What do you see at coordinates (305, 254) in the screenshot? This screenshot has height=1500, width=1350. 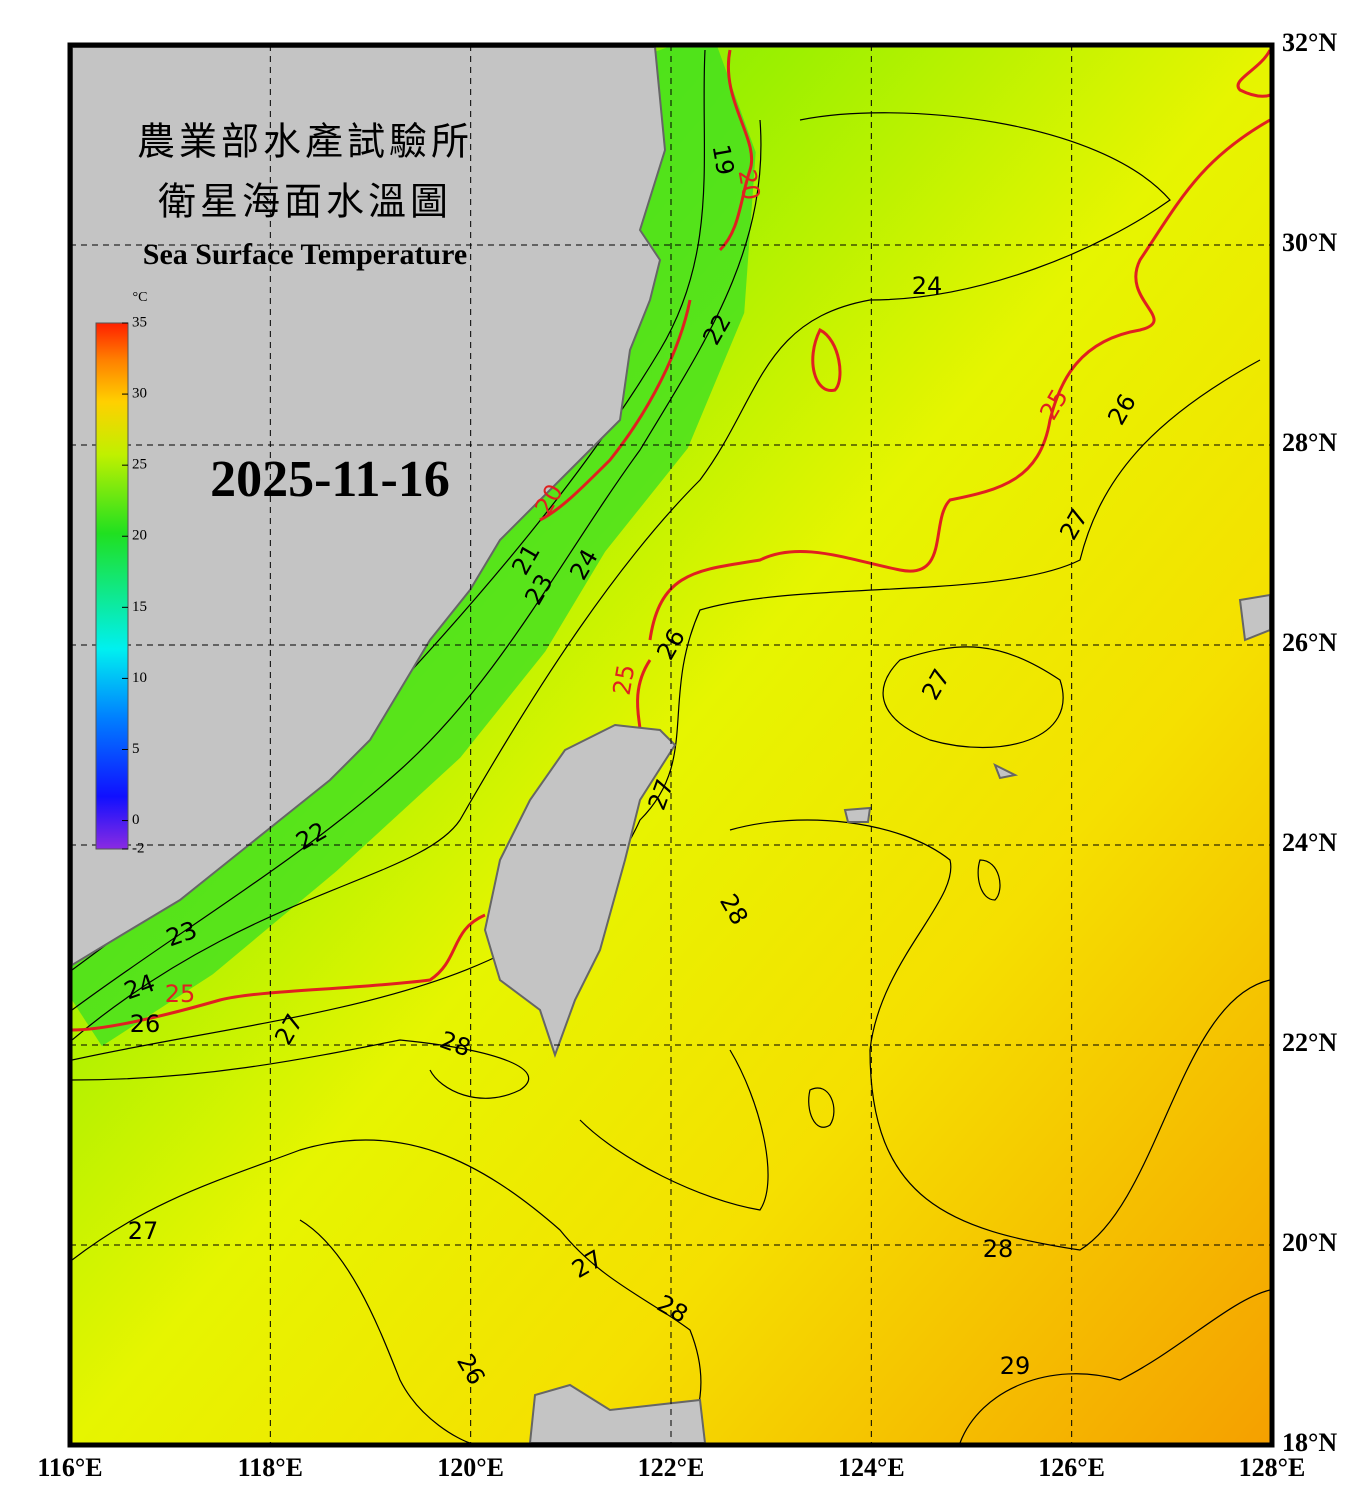 I see `subtitle: Sea Surface Temperature` at bounding box center [305, 254].